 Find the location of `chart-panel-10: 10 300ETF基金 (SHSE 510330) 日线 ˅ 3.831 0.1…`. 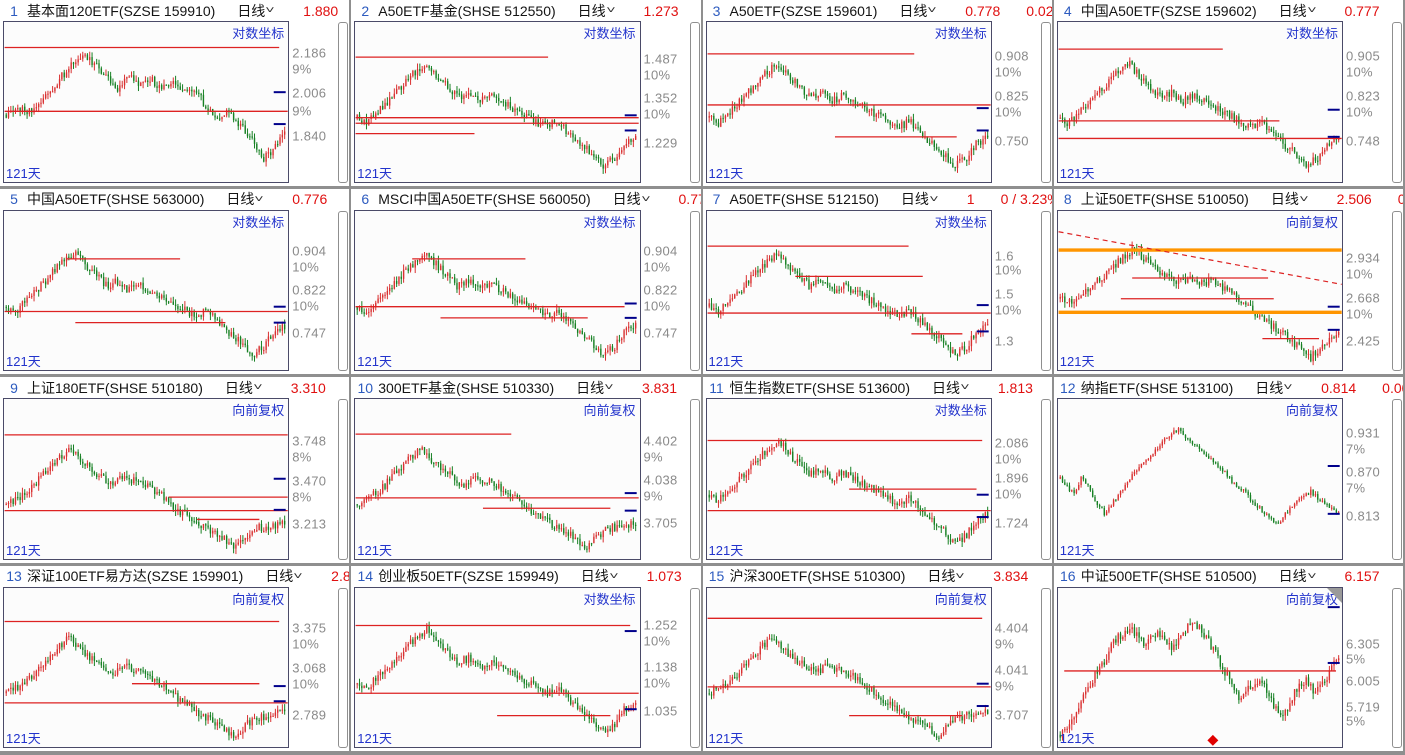

chart-panel-10: 10 300ETF基金 (SHSE 510330) 日线 ˅ 3.831 0.1… is located at coordinates (526, 470).